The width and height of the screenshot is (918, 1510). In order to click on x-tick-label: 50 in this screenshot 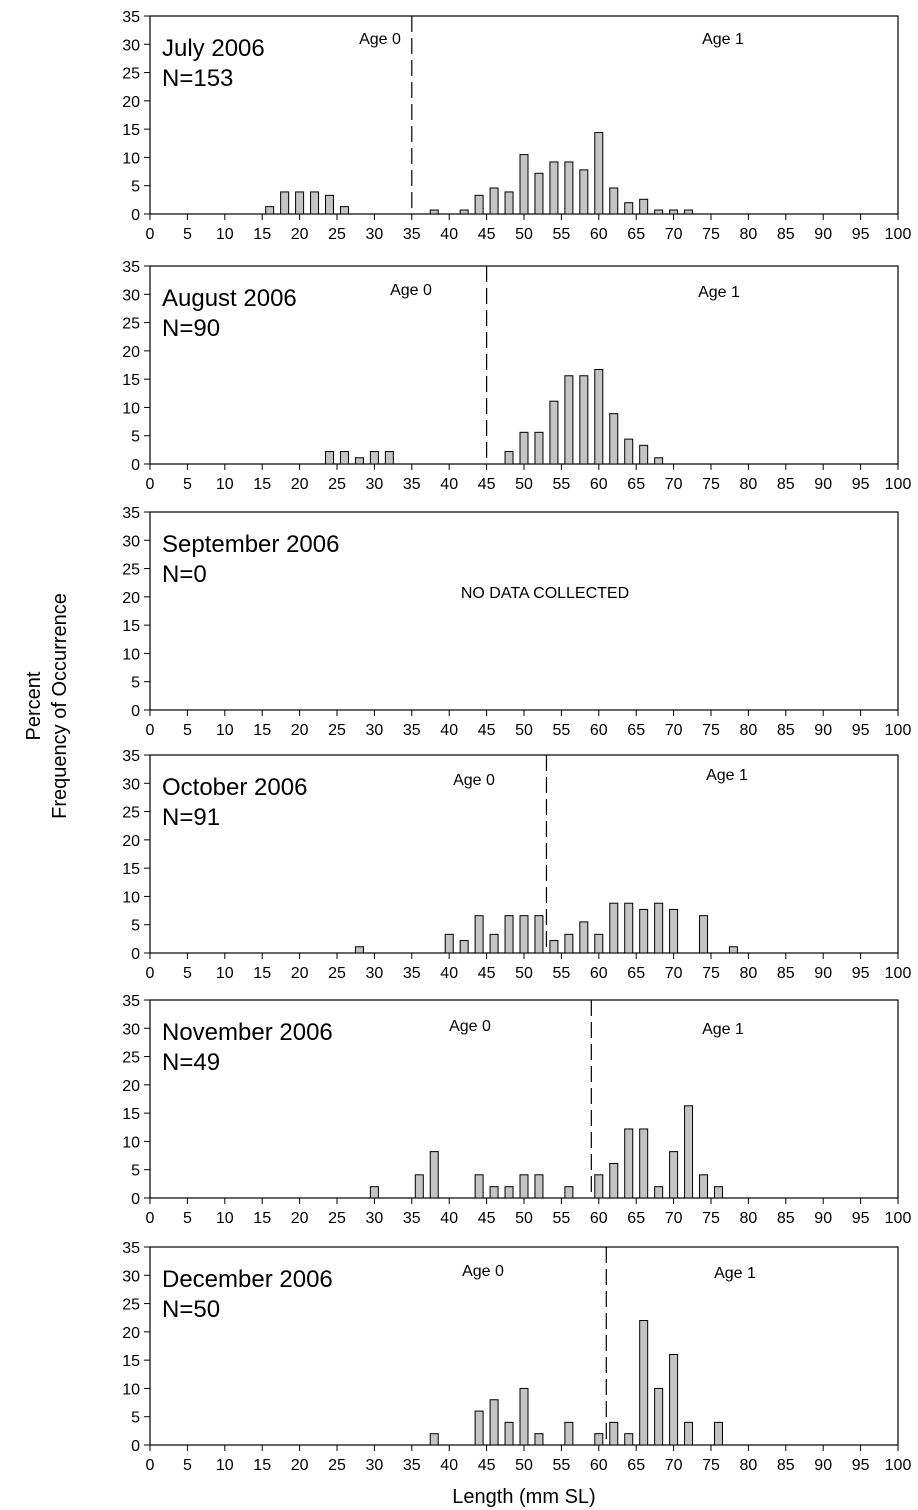, I will do `click(524, 1218)`.